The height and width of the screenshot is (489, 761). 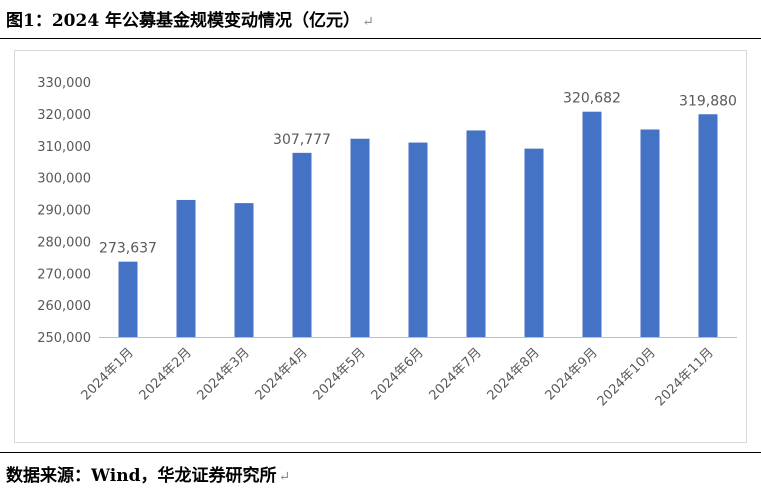 I want to click on figure-title: 图1：2024 年公募基金规模变动情况（亿元） ↵, so click(x=190, y=18).